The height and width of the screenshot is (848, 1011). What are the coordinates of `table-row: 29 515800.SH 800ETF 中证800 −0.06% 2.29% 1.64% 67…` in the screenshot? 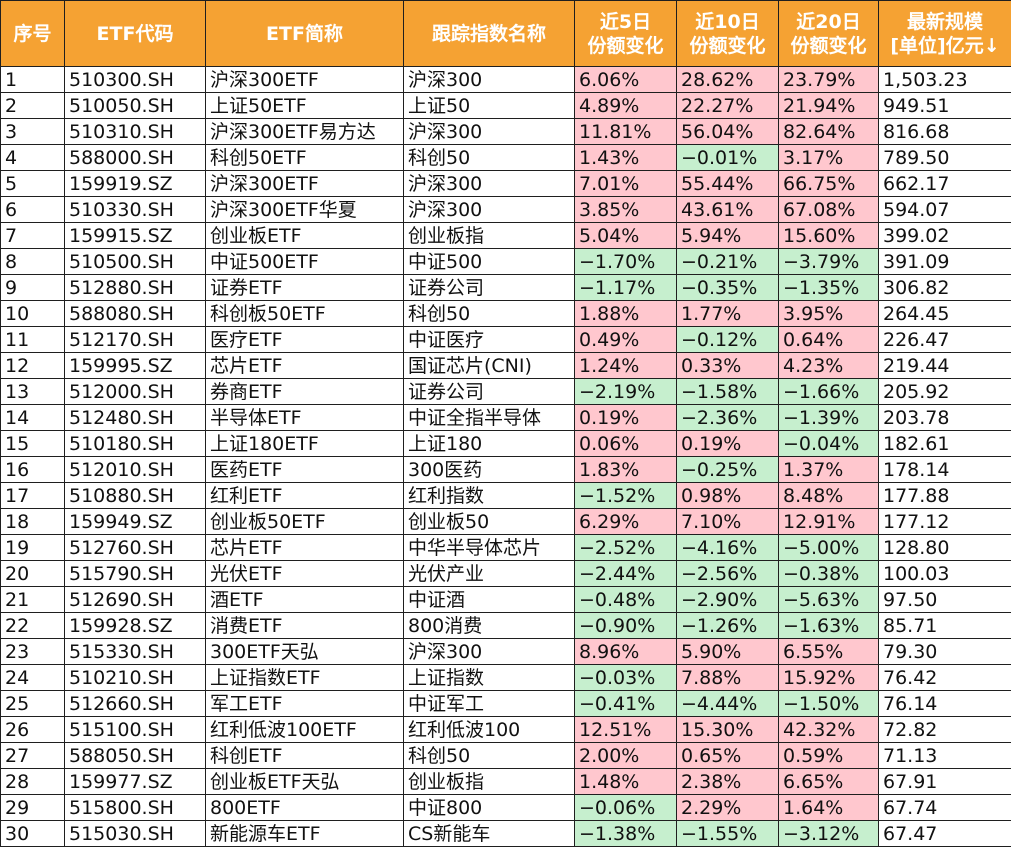 It's located at (505, 807).